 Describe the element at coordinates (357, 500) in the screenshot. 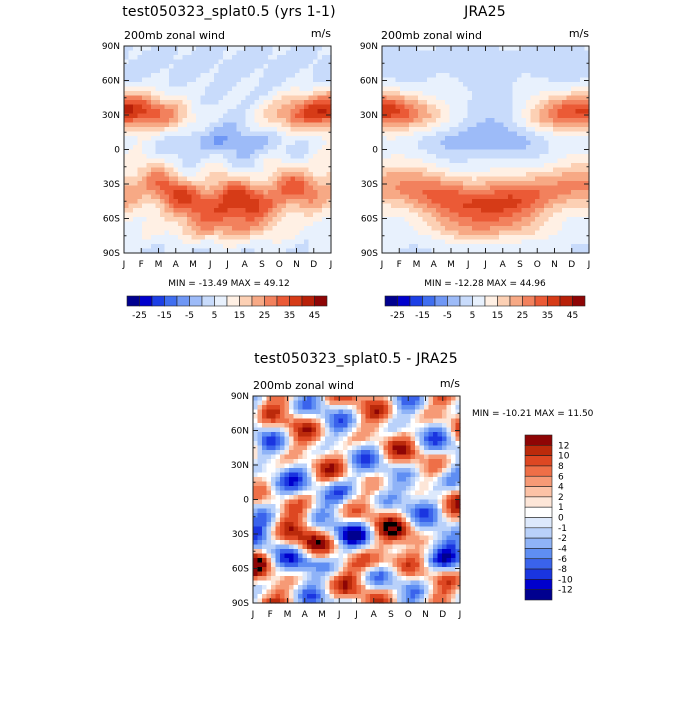

I see `panel-diff-field` at that location.